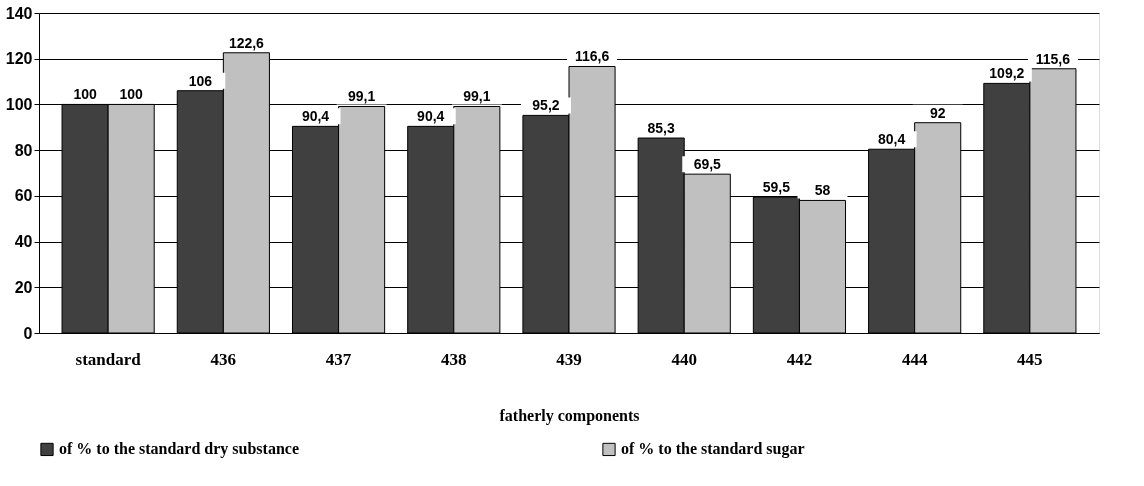  What do you see at coordinates (592, 56) in the screenshot?
I see `data-label: 116,6` at bounding box center [592, 56].